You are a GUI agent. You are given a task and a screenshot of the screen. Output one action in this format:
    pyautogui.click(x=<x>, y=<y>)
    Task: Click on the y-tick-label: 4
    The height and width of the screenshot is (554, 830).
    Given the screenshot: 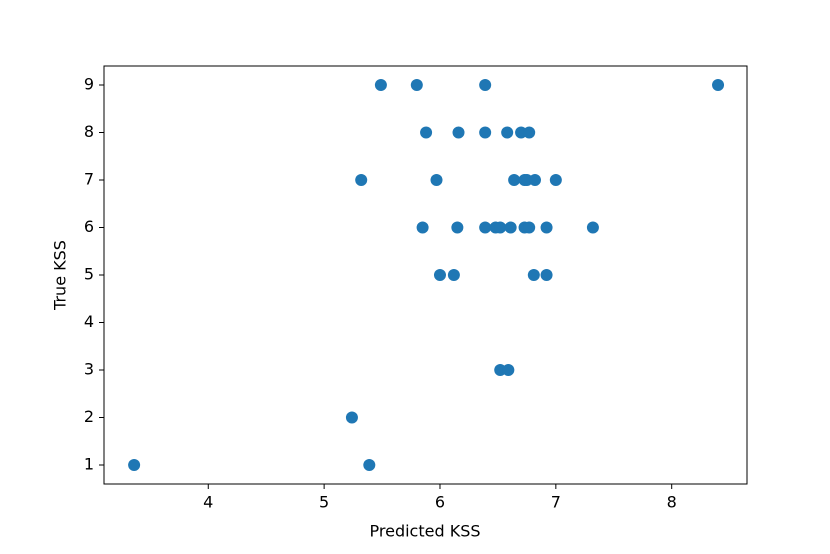 What is the action you would take?
    pyautogui.click(x=89, y=321)
    